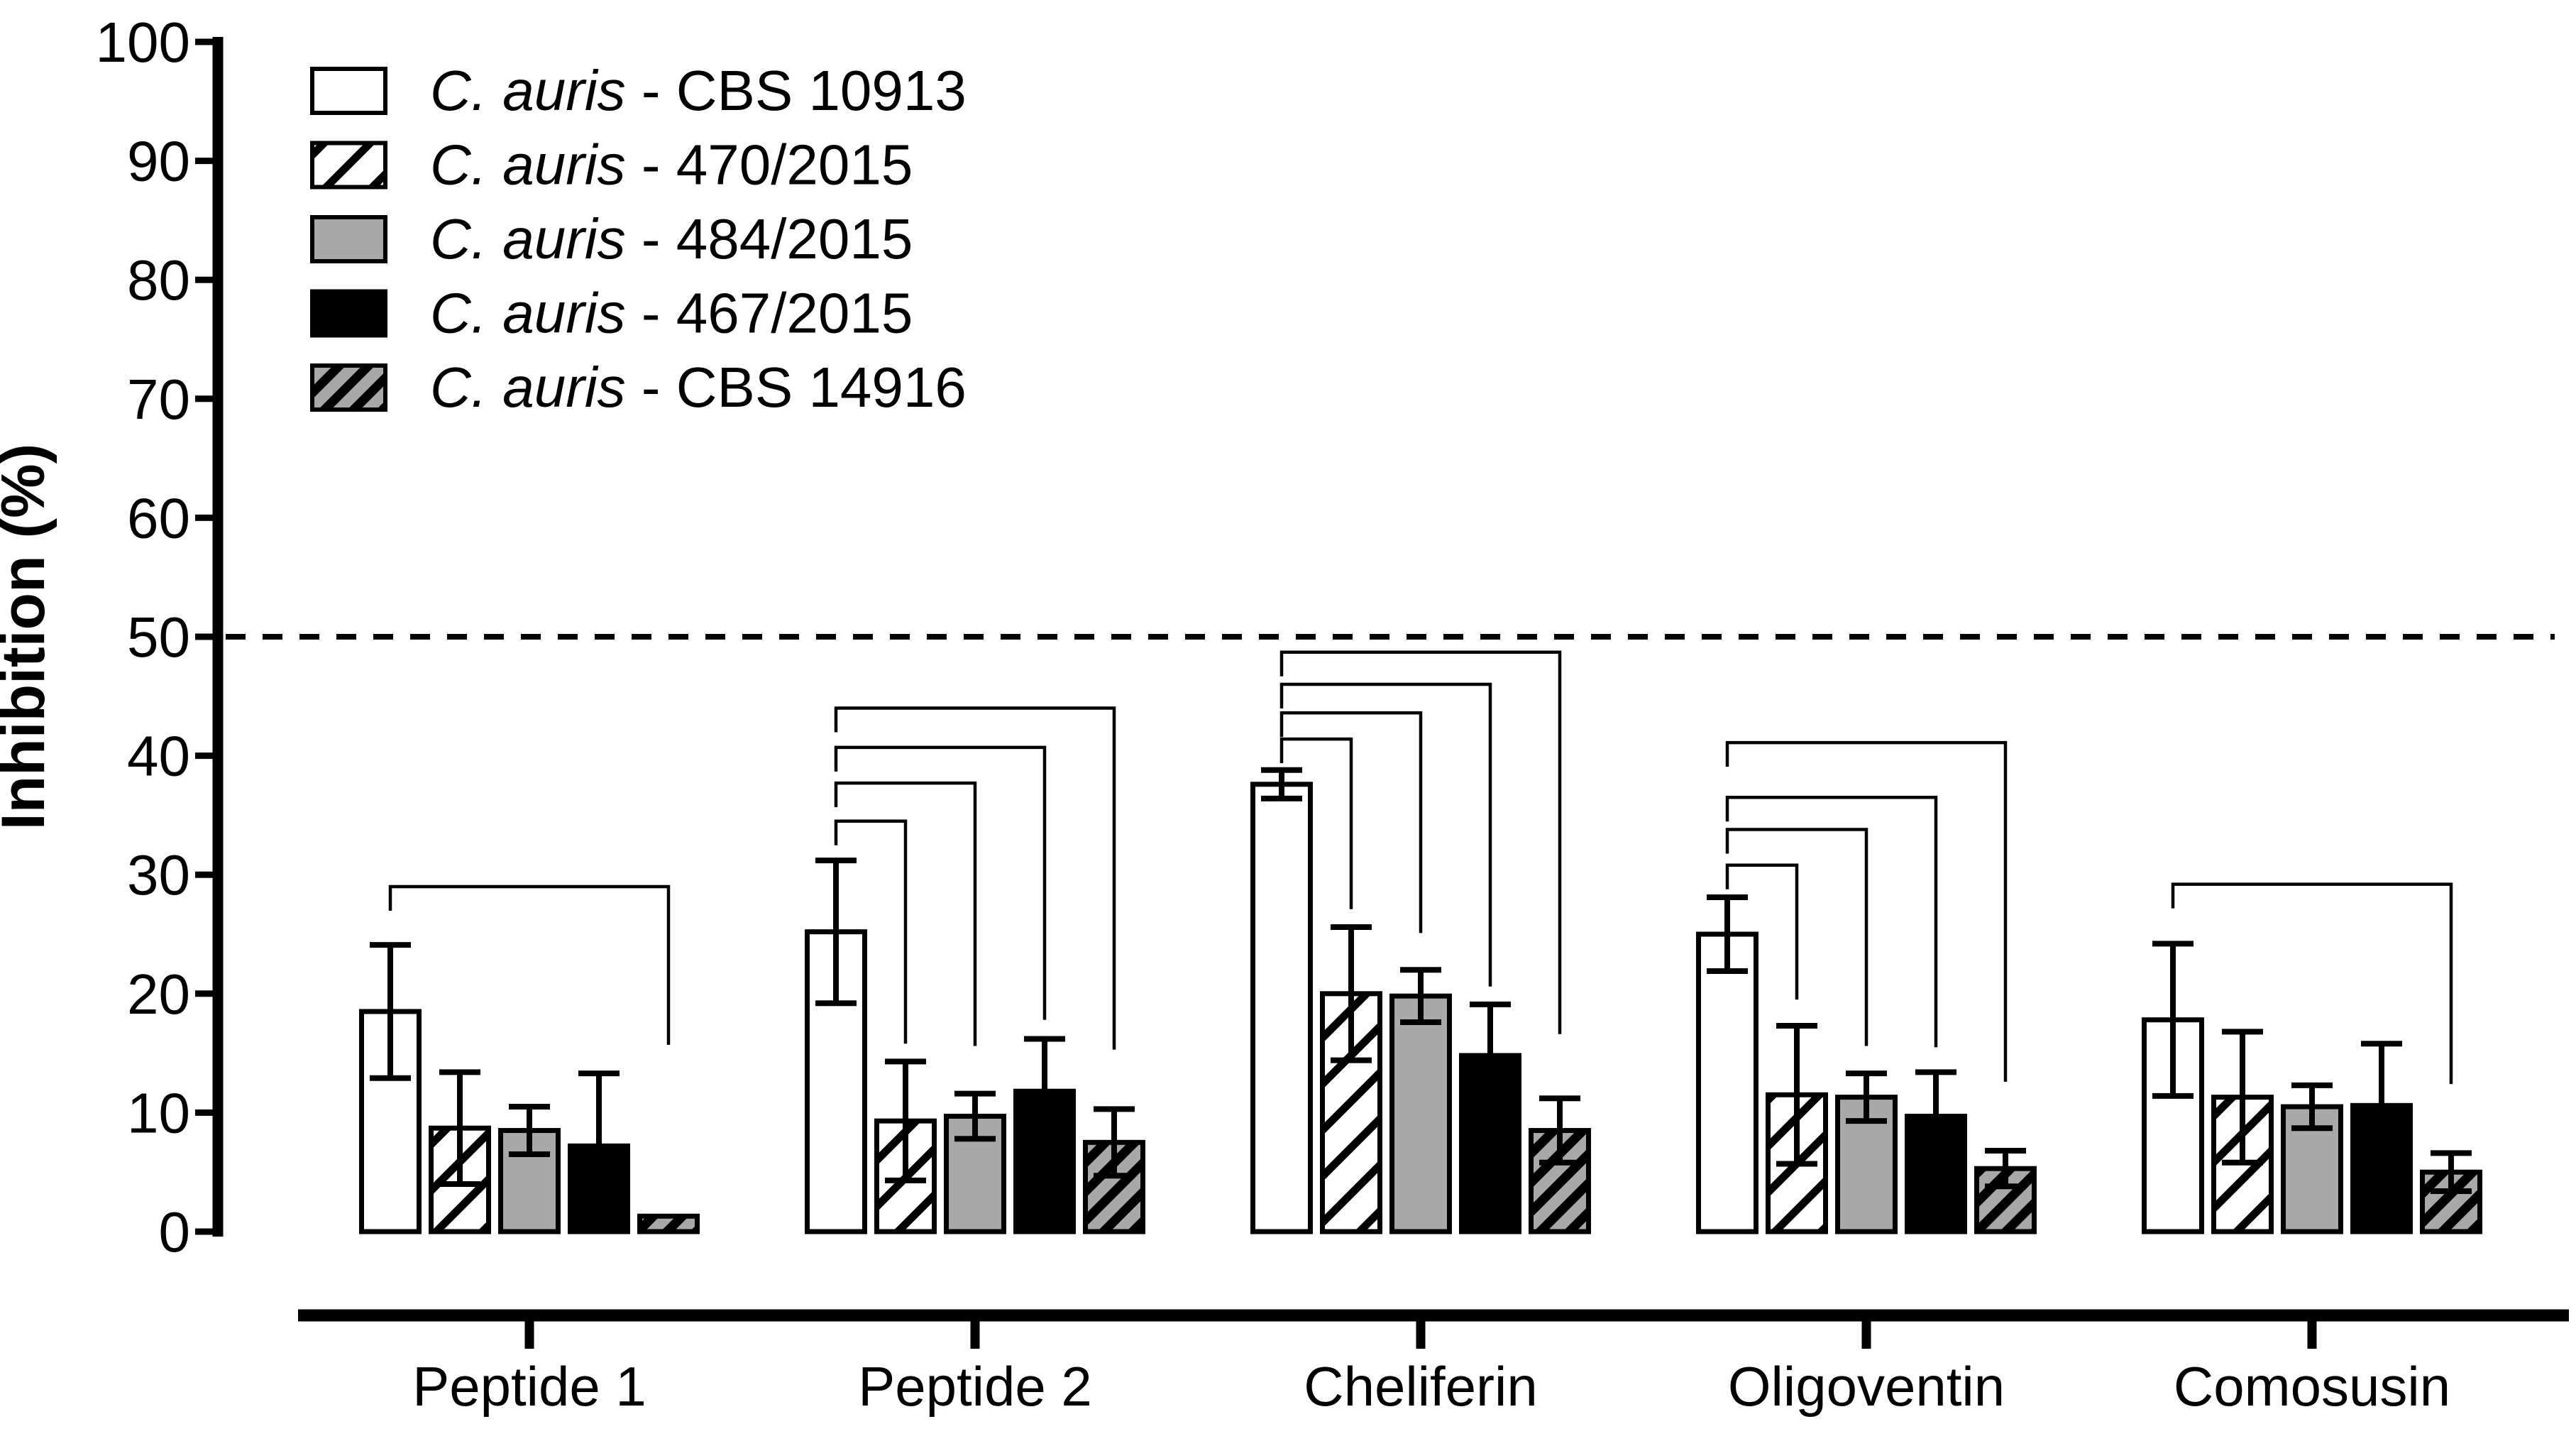 This screenshot has height=1446, width=2576. What do you see at coordinates (905, 1121) in the screenshot?
I see `error-bar-peptide-2-470-2015` at bounding box center [905, 1121].